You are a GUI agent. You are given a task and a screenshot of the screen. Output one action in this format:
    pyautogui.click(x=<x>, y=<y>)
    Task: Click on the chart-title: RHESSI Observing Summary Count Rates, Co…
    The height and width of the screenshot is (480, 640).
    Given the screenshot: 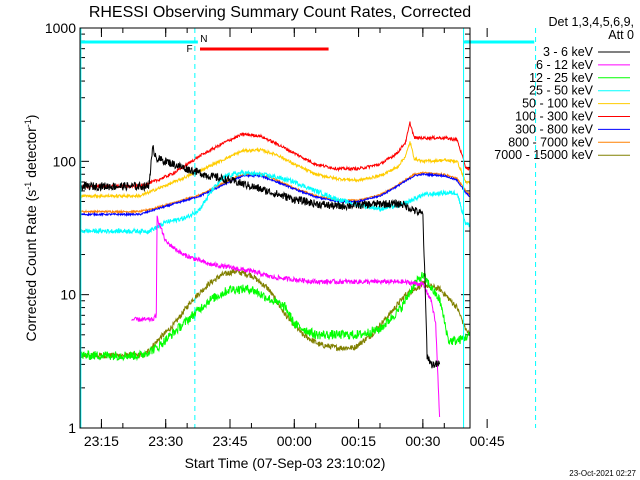 What is the action you would take?
    pyautogui.click(x=280, y=12)
    